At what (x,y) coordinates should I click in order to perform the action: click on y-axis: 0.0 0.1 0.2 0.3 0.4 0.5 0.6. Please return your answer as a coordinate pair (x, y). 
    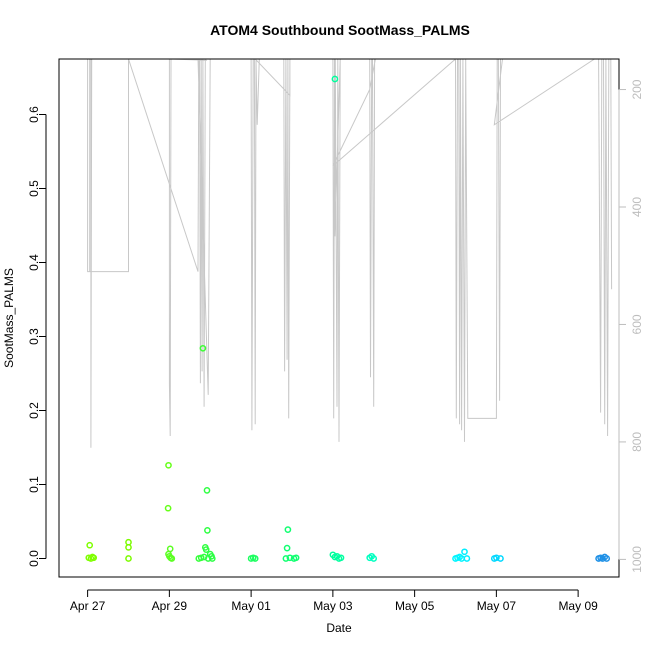
    Looking at the image, I should click on (37, 336).